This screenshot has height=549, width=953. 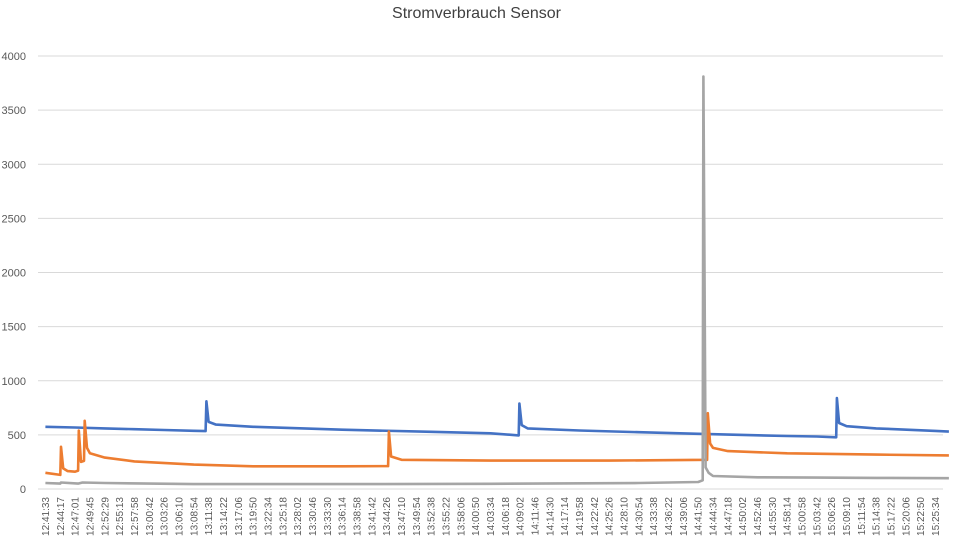 I want to click on x-tick-label: 15:20:06, so click(x=906, y=516).